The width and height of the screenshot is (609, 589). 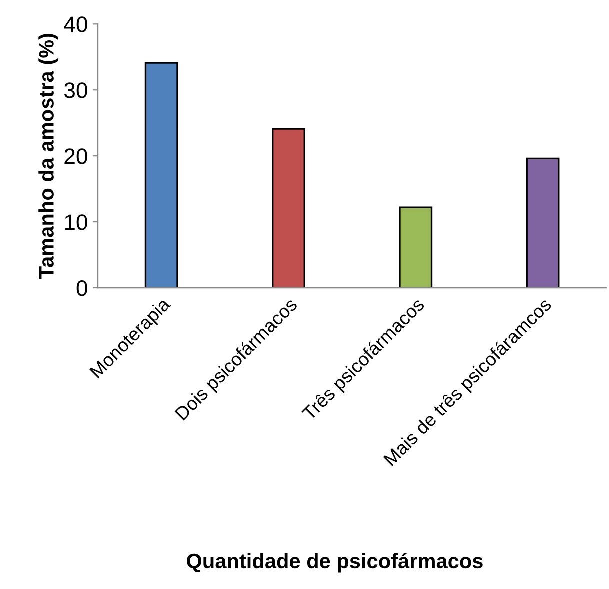 What do you see at coordinates (76, 156) in the screenshot?
I see `y-tick-label: 20` at bounding box center [76, 156].